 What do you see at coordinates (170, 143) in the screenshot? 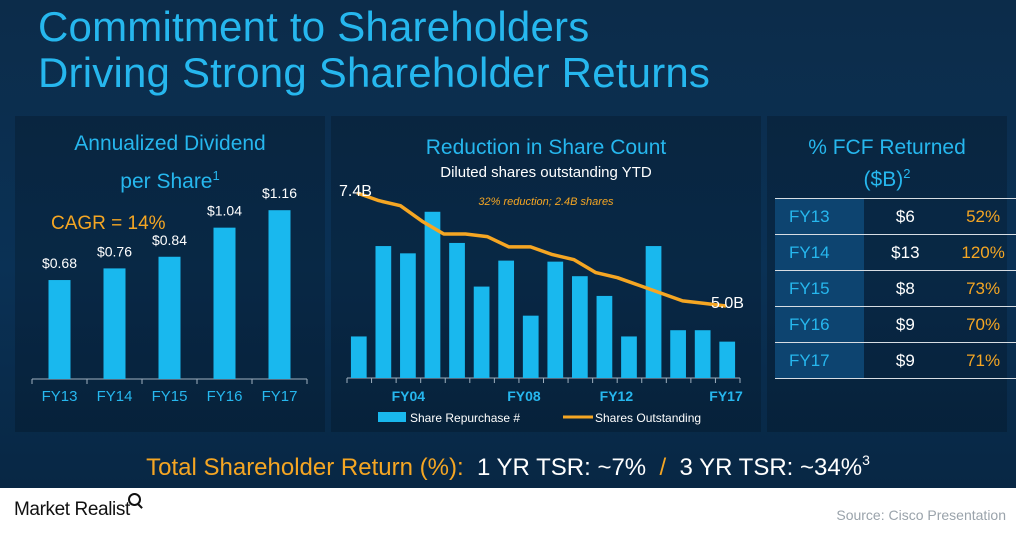
I see `dividend-title-line1: Annualized Dividend` at bounding box center [170, 143].